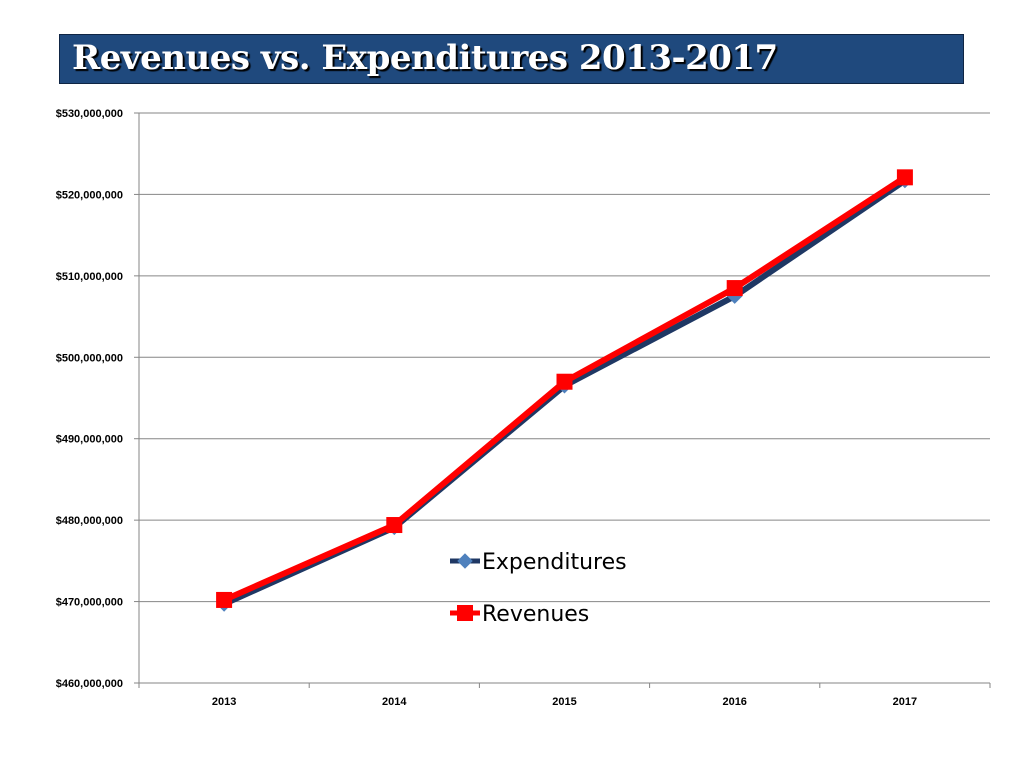 The height and width of the screenshot is (768, 1024). I want to click on legend-diamond-icon, so click(465, 561).